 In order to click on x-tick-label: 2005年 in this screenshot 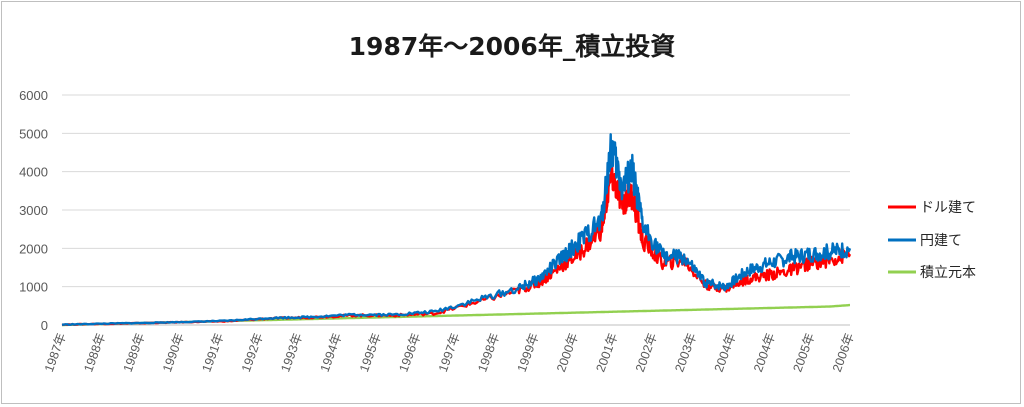, I will do `click(803, 352)`.